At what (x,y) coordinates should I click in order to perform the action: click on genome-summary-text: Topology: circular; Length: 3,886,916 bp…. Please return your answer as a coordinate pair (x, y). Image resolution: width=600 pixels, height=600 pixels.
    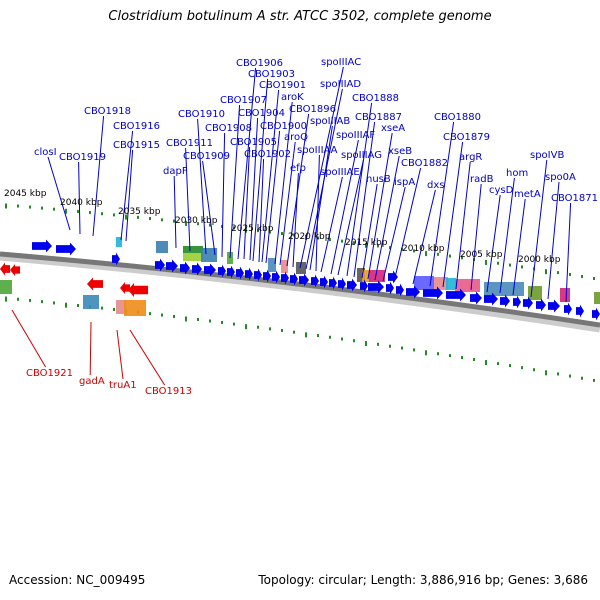
    Looking at the image, I should click on (423, 580).